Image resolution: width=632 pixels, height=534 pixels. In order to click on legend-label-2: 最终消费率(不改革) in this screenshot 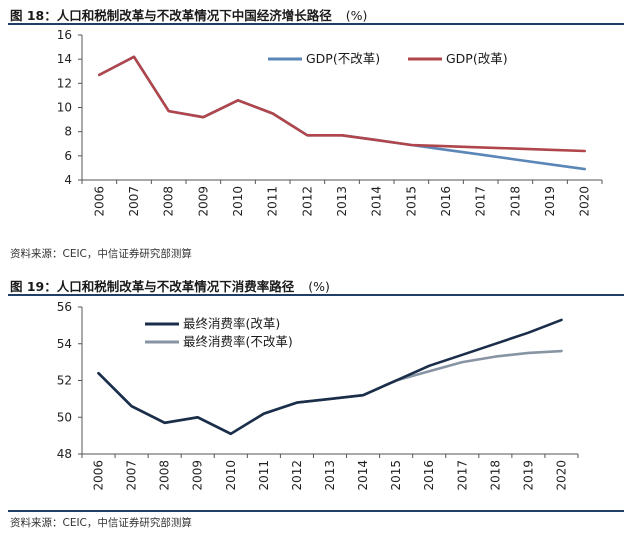, I will do `click(238, 341)`.